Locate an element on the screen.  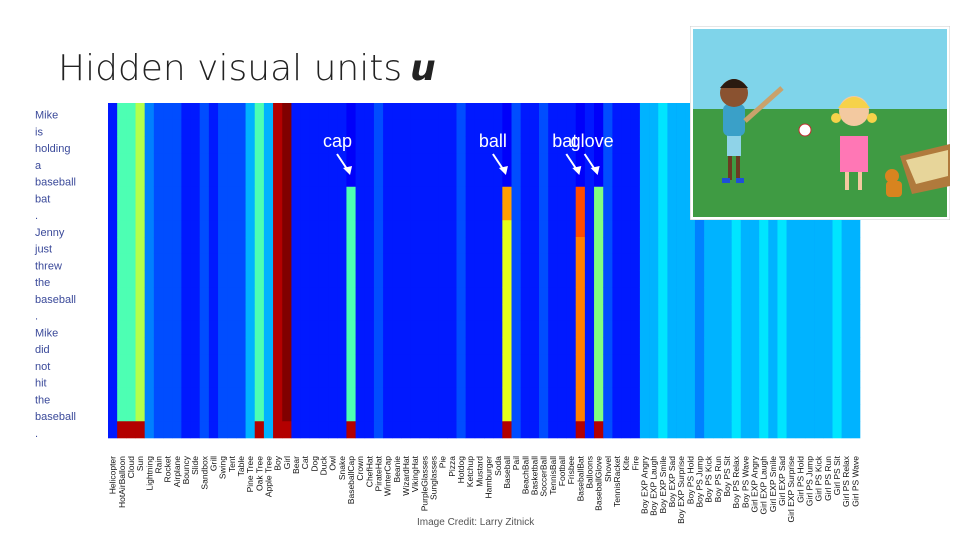
column-label: Bouncy is located at coordinates (186, 469).